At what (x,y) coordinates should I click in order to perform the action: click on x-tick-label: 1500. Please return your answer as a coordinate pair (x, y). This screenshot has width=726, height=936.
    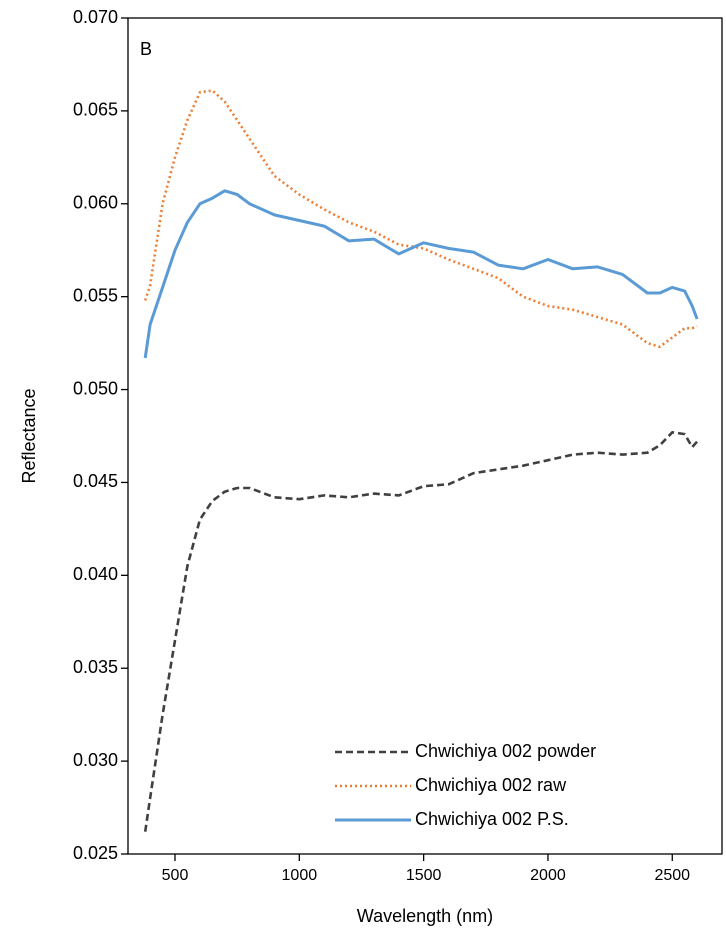
    Looking at the image, I should click on (424, 875).